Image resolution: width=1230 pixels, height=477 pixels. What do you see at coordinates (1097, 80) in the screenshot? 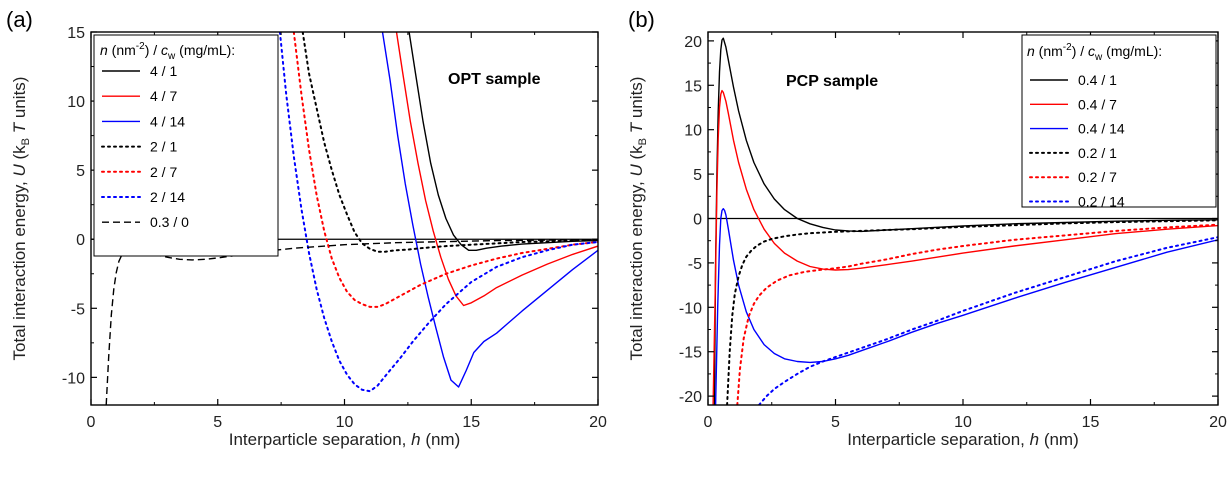
I see `legend-entry: 0.4 / 1` at bounding box center [1097, 80].